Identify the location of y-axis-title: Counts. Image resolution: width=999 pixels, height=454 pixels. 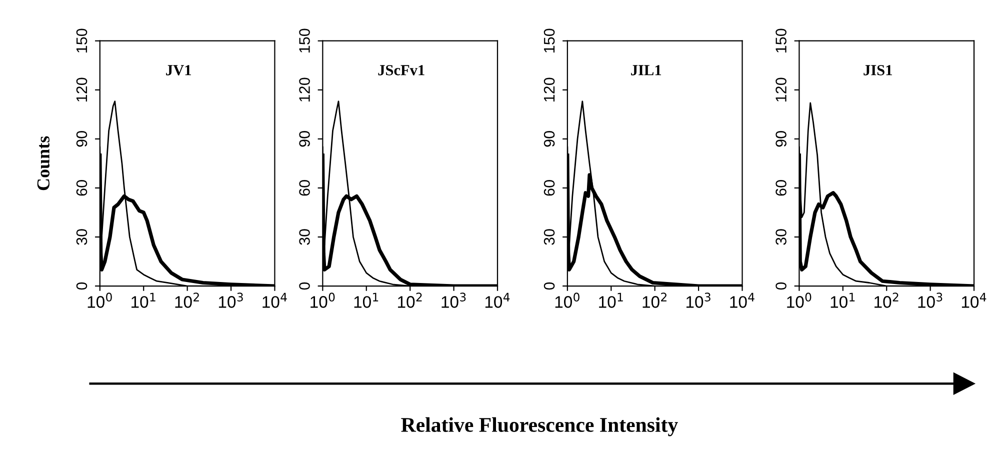
(43, 163).